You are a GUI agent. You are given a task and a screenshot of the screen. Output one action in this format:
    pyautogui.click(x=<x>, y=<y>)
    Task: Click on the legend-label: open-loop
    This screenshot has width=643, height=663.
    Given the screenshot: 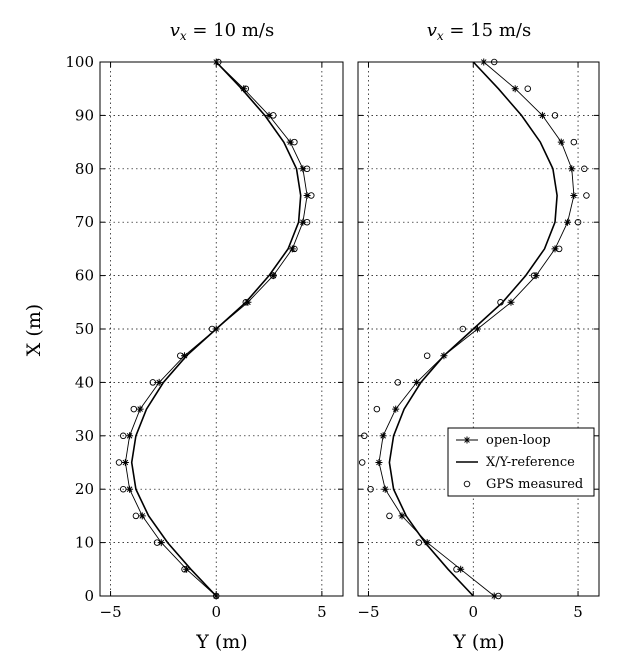 What is the action you would take?
    pyautogui.click(x=518, y=440)
    